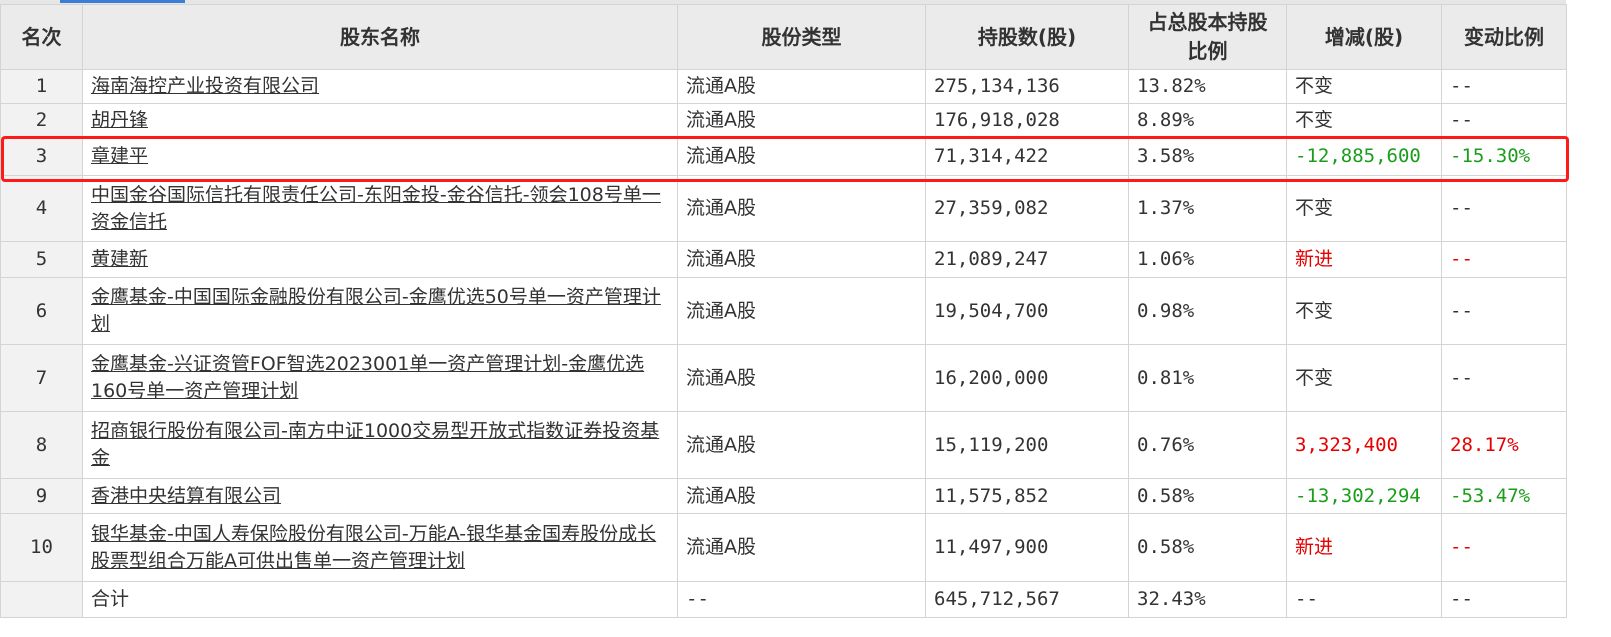 The width and height of the screenshot is (1611, 637). What do you see at coordinates (376, 310) in the screenshot?
I see `shareholder-link: 金鹰基金-中国国际金融股份有限公司-金鹰优选50号单一资产管理计划` at bounding box center [376, 310].